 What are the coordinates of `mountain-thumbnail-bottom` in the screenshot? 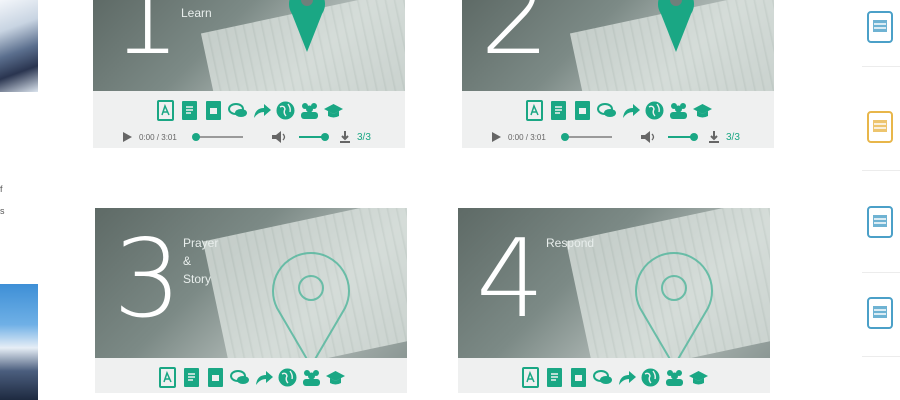 It's located at (19, 342).